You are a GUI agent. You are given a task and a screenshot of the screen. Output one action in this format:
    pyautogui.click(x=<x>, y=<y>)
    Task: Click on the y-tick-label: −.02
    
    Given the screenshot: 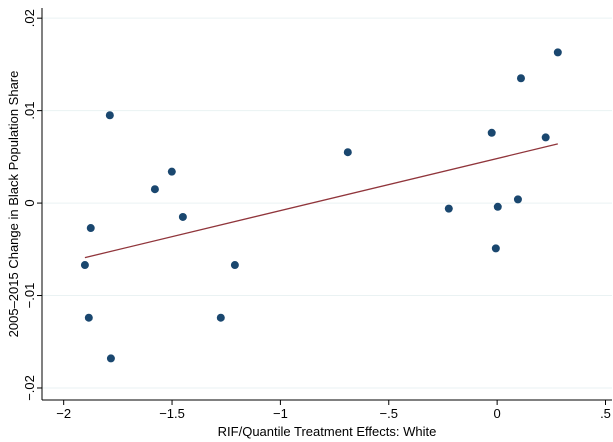 What is the action you would take?
    pyautogui.click(x=29, y=388)
    